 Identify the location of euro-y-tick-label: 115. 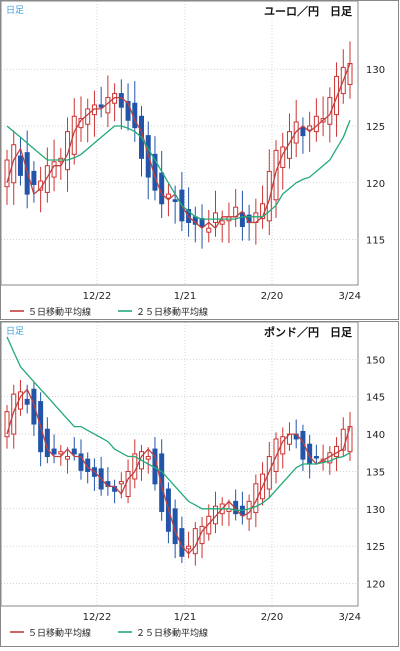
(375, 241).